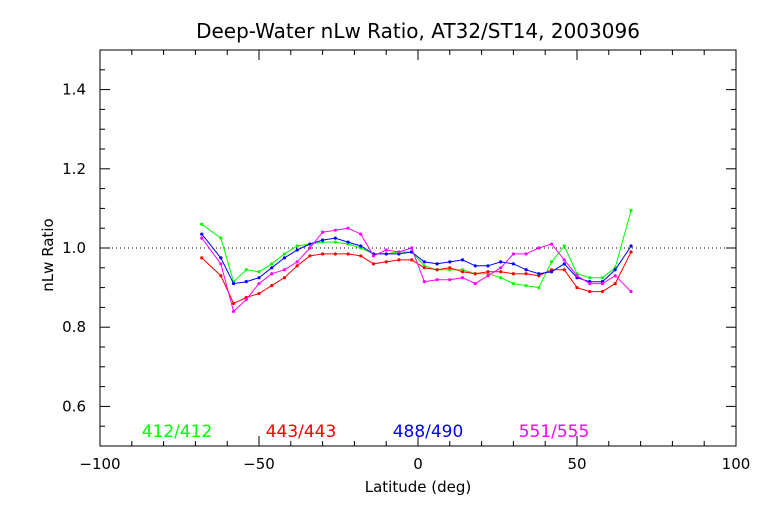  I want to click on x-tick-label: 0, so click(418, 464).